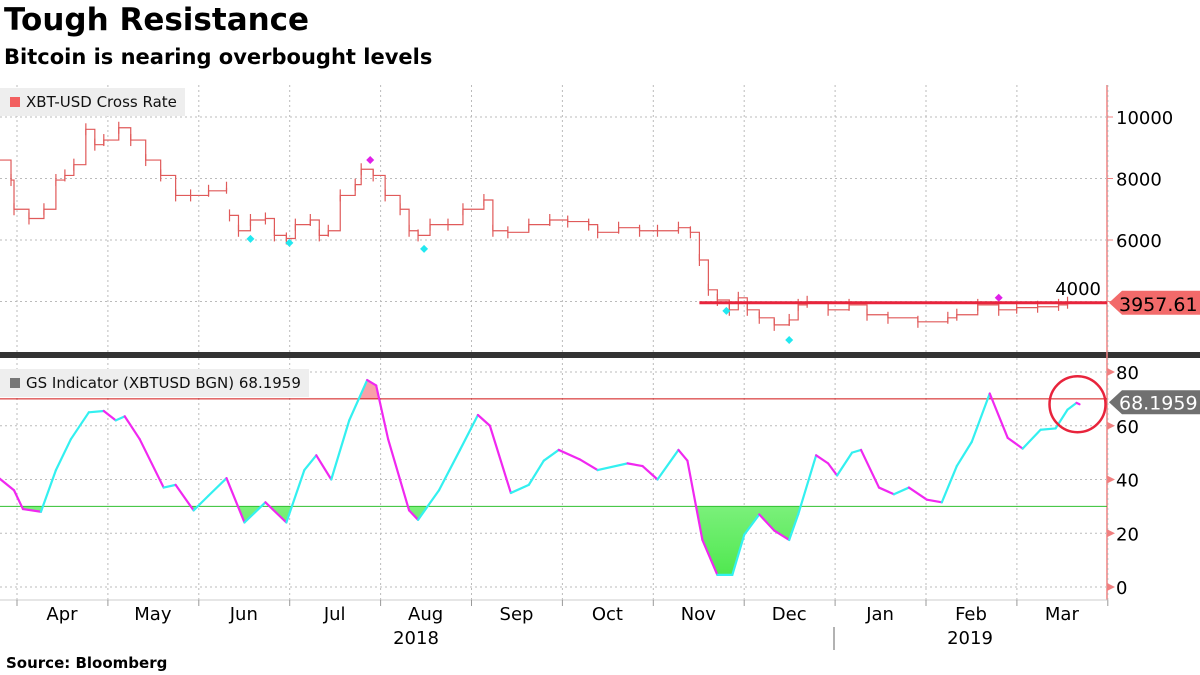  I want to click on chart-subtitle: Bitcoin is nearing overbought levels, so click(218, 57).